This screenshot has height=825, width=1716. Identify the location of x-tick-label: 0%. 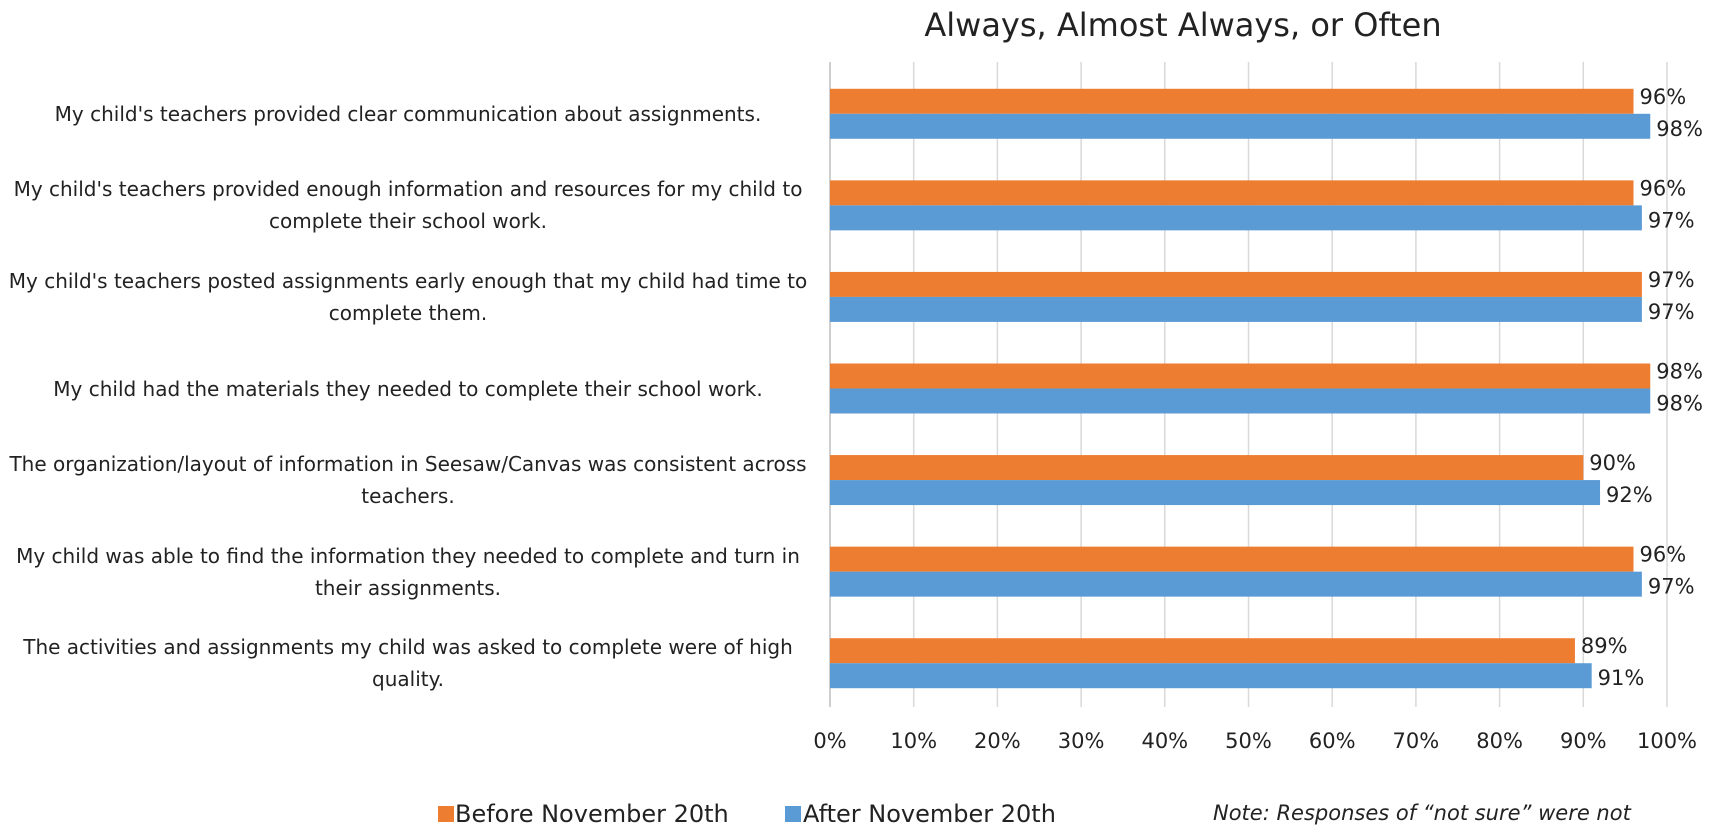
(829, 741).